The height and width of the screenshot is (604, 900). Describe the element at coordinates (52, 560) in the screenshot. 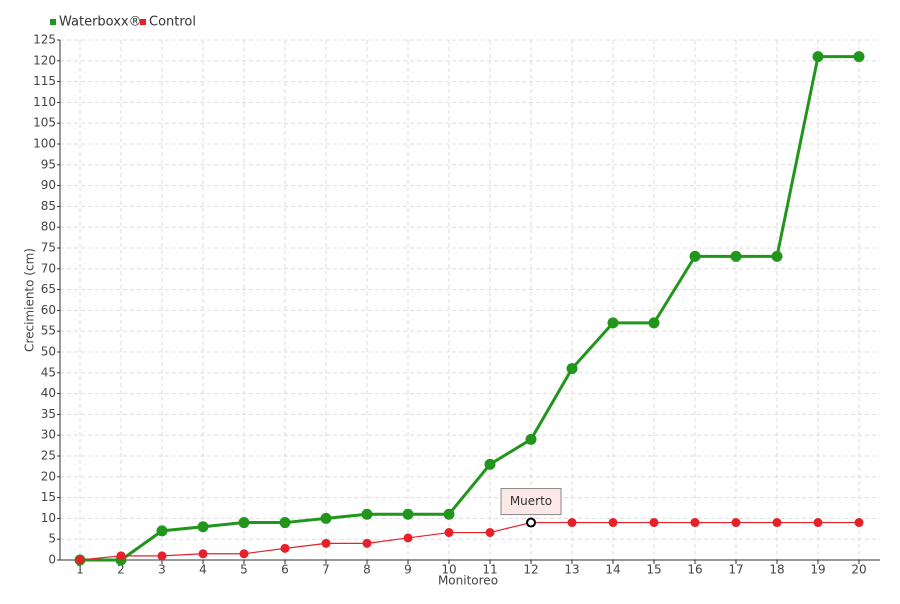

I see `y-tick-label: 0` at that location.